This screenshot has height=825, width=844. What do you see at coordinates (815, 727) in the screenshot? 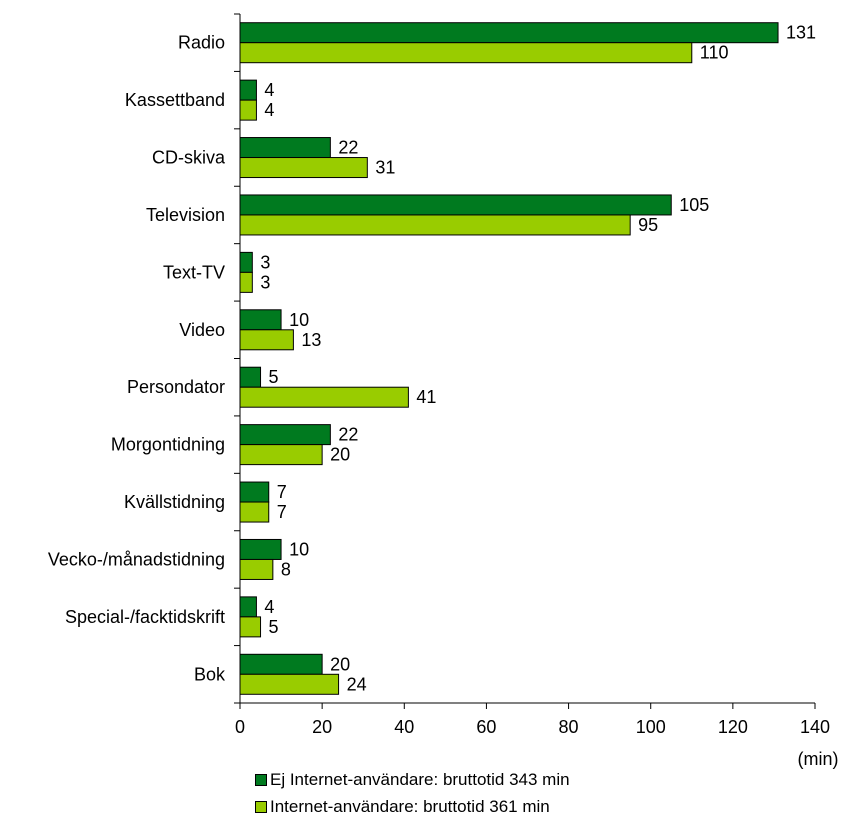
I see `x-tick-label: 140` at bounding box center [815, 727].